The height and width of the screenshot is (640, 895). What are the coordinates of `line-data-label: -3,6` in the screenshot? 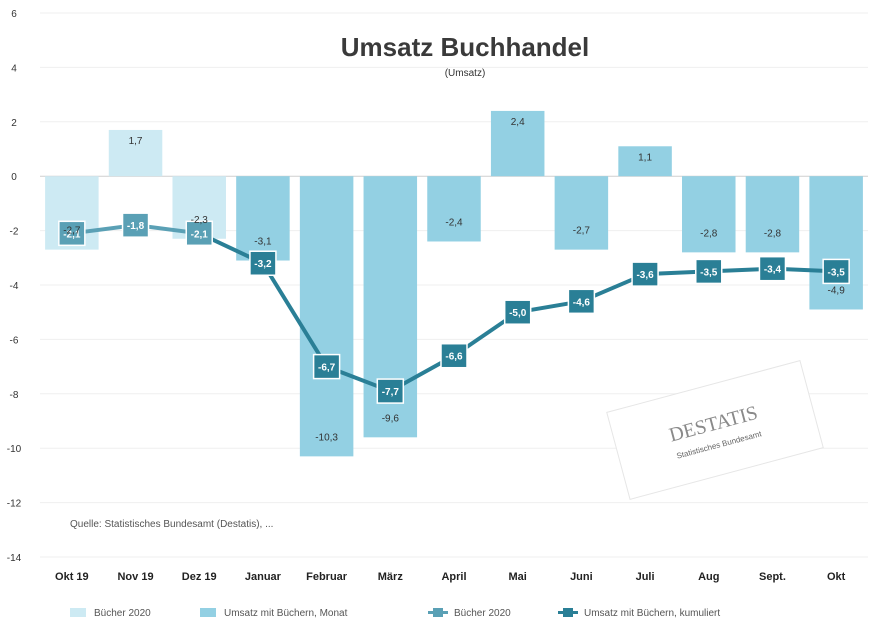 It's located at (645, 275).